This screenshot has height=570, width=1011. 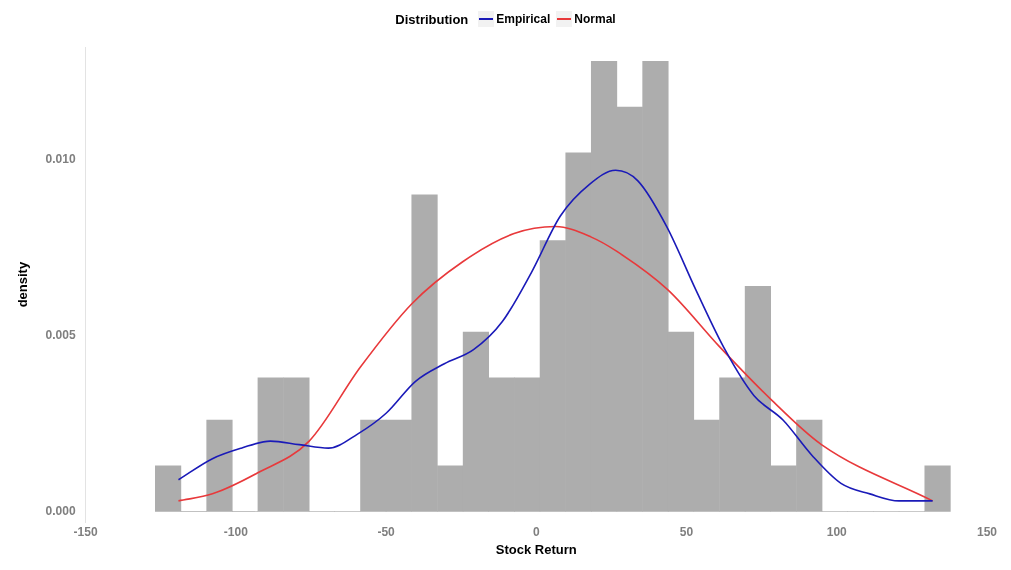 What do you see at coordinates (837, 531) in the screenshot?
I see `x-tick-label: 100` at bounding box center [837, 531].